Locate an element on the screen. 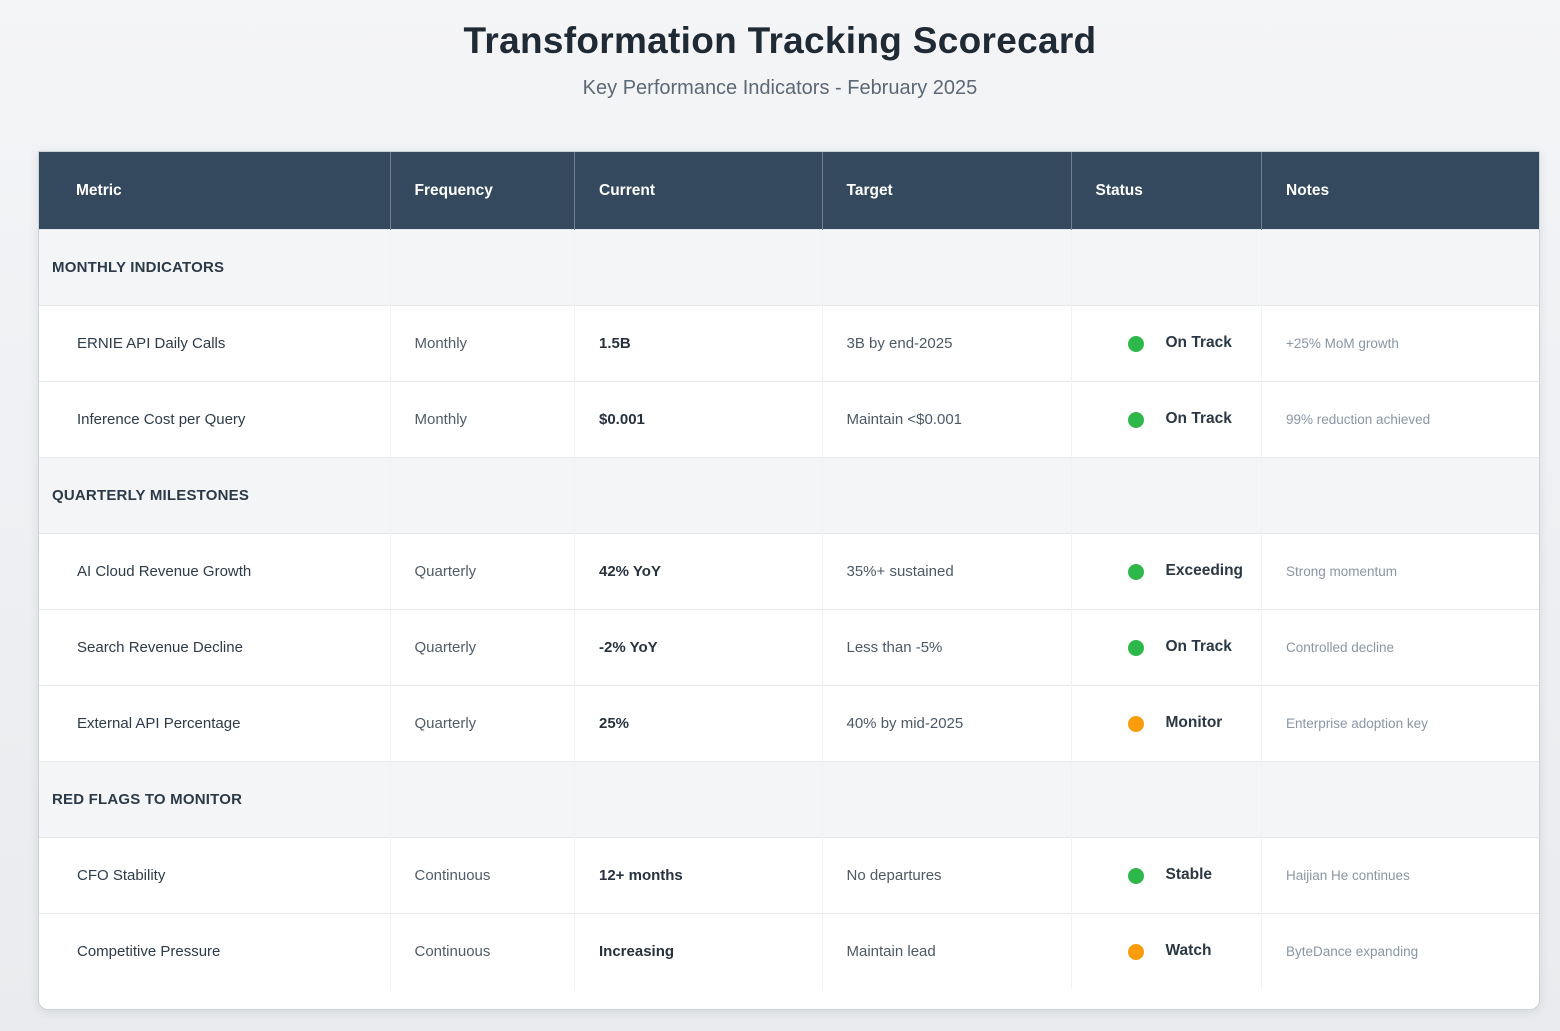 Image resolution: width=1560 pixels, height=1031 pixels. section-row: RED FLAGS TO MONITOR is located at coordinates (789, 799).